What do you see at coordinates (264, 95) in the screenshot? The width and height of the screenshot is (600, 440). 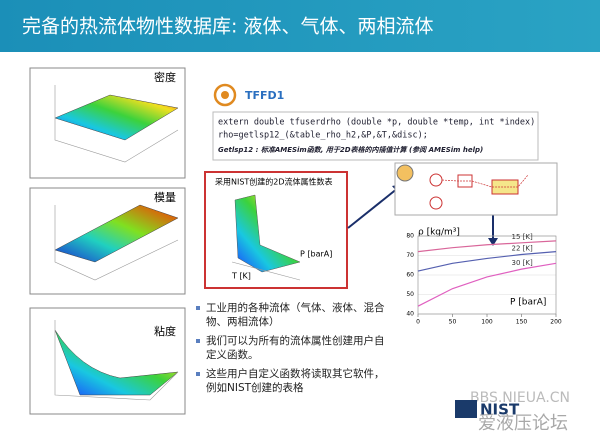 I see `tffd-label: TFFD1` at bounding box center [264, 95].